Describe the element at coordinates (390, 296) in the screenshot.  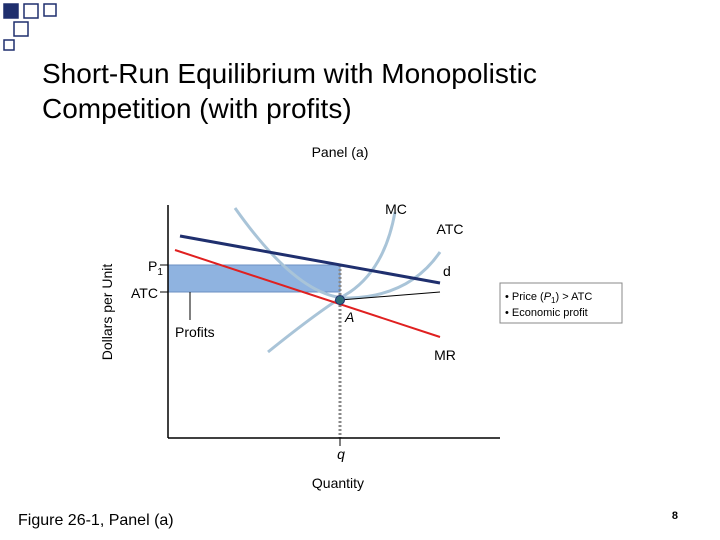
I see `atc-connector` at that location.